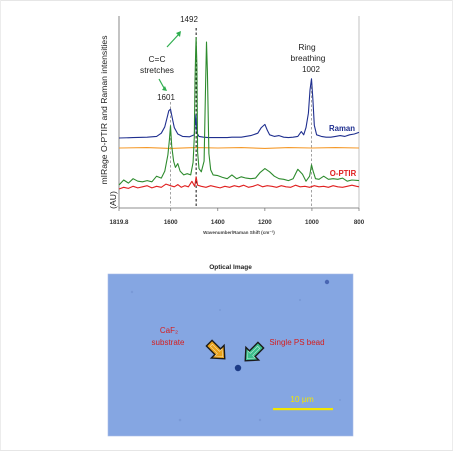  What do you see at coordinates (308, 58) in the screenshot?
I see `annotation-breathing: breathing` at bounding box center [308, 58].